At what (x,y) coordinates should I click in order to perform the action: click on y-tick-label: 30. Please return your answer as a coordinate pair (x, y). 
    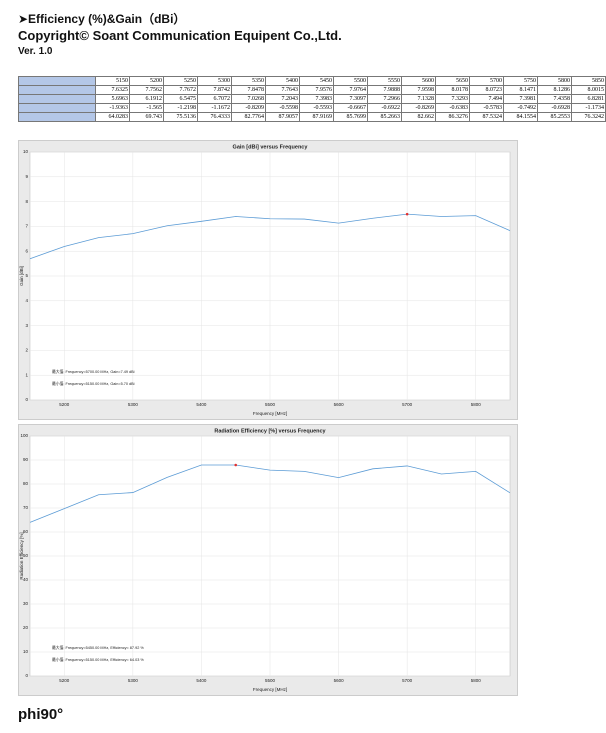
    Looking at the image, I should click on (26, 603).